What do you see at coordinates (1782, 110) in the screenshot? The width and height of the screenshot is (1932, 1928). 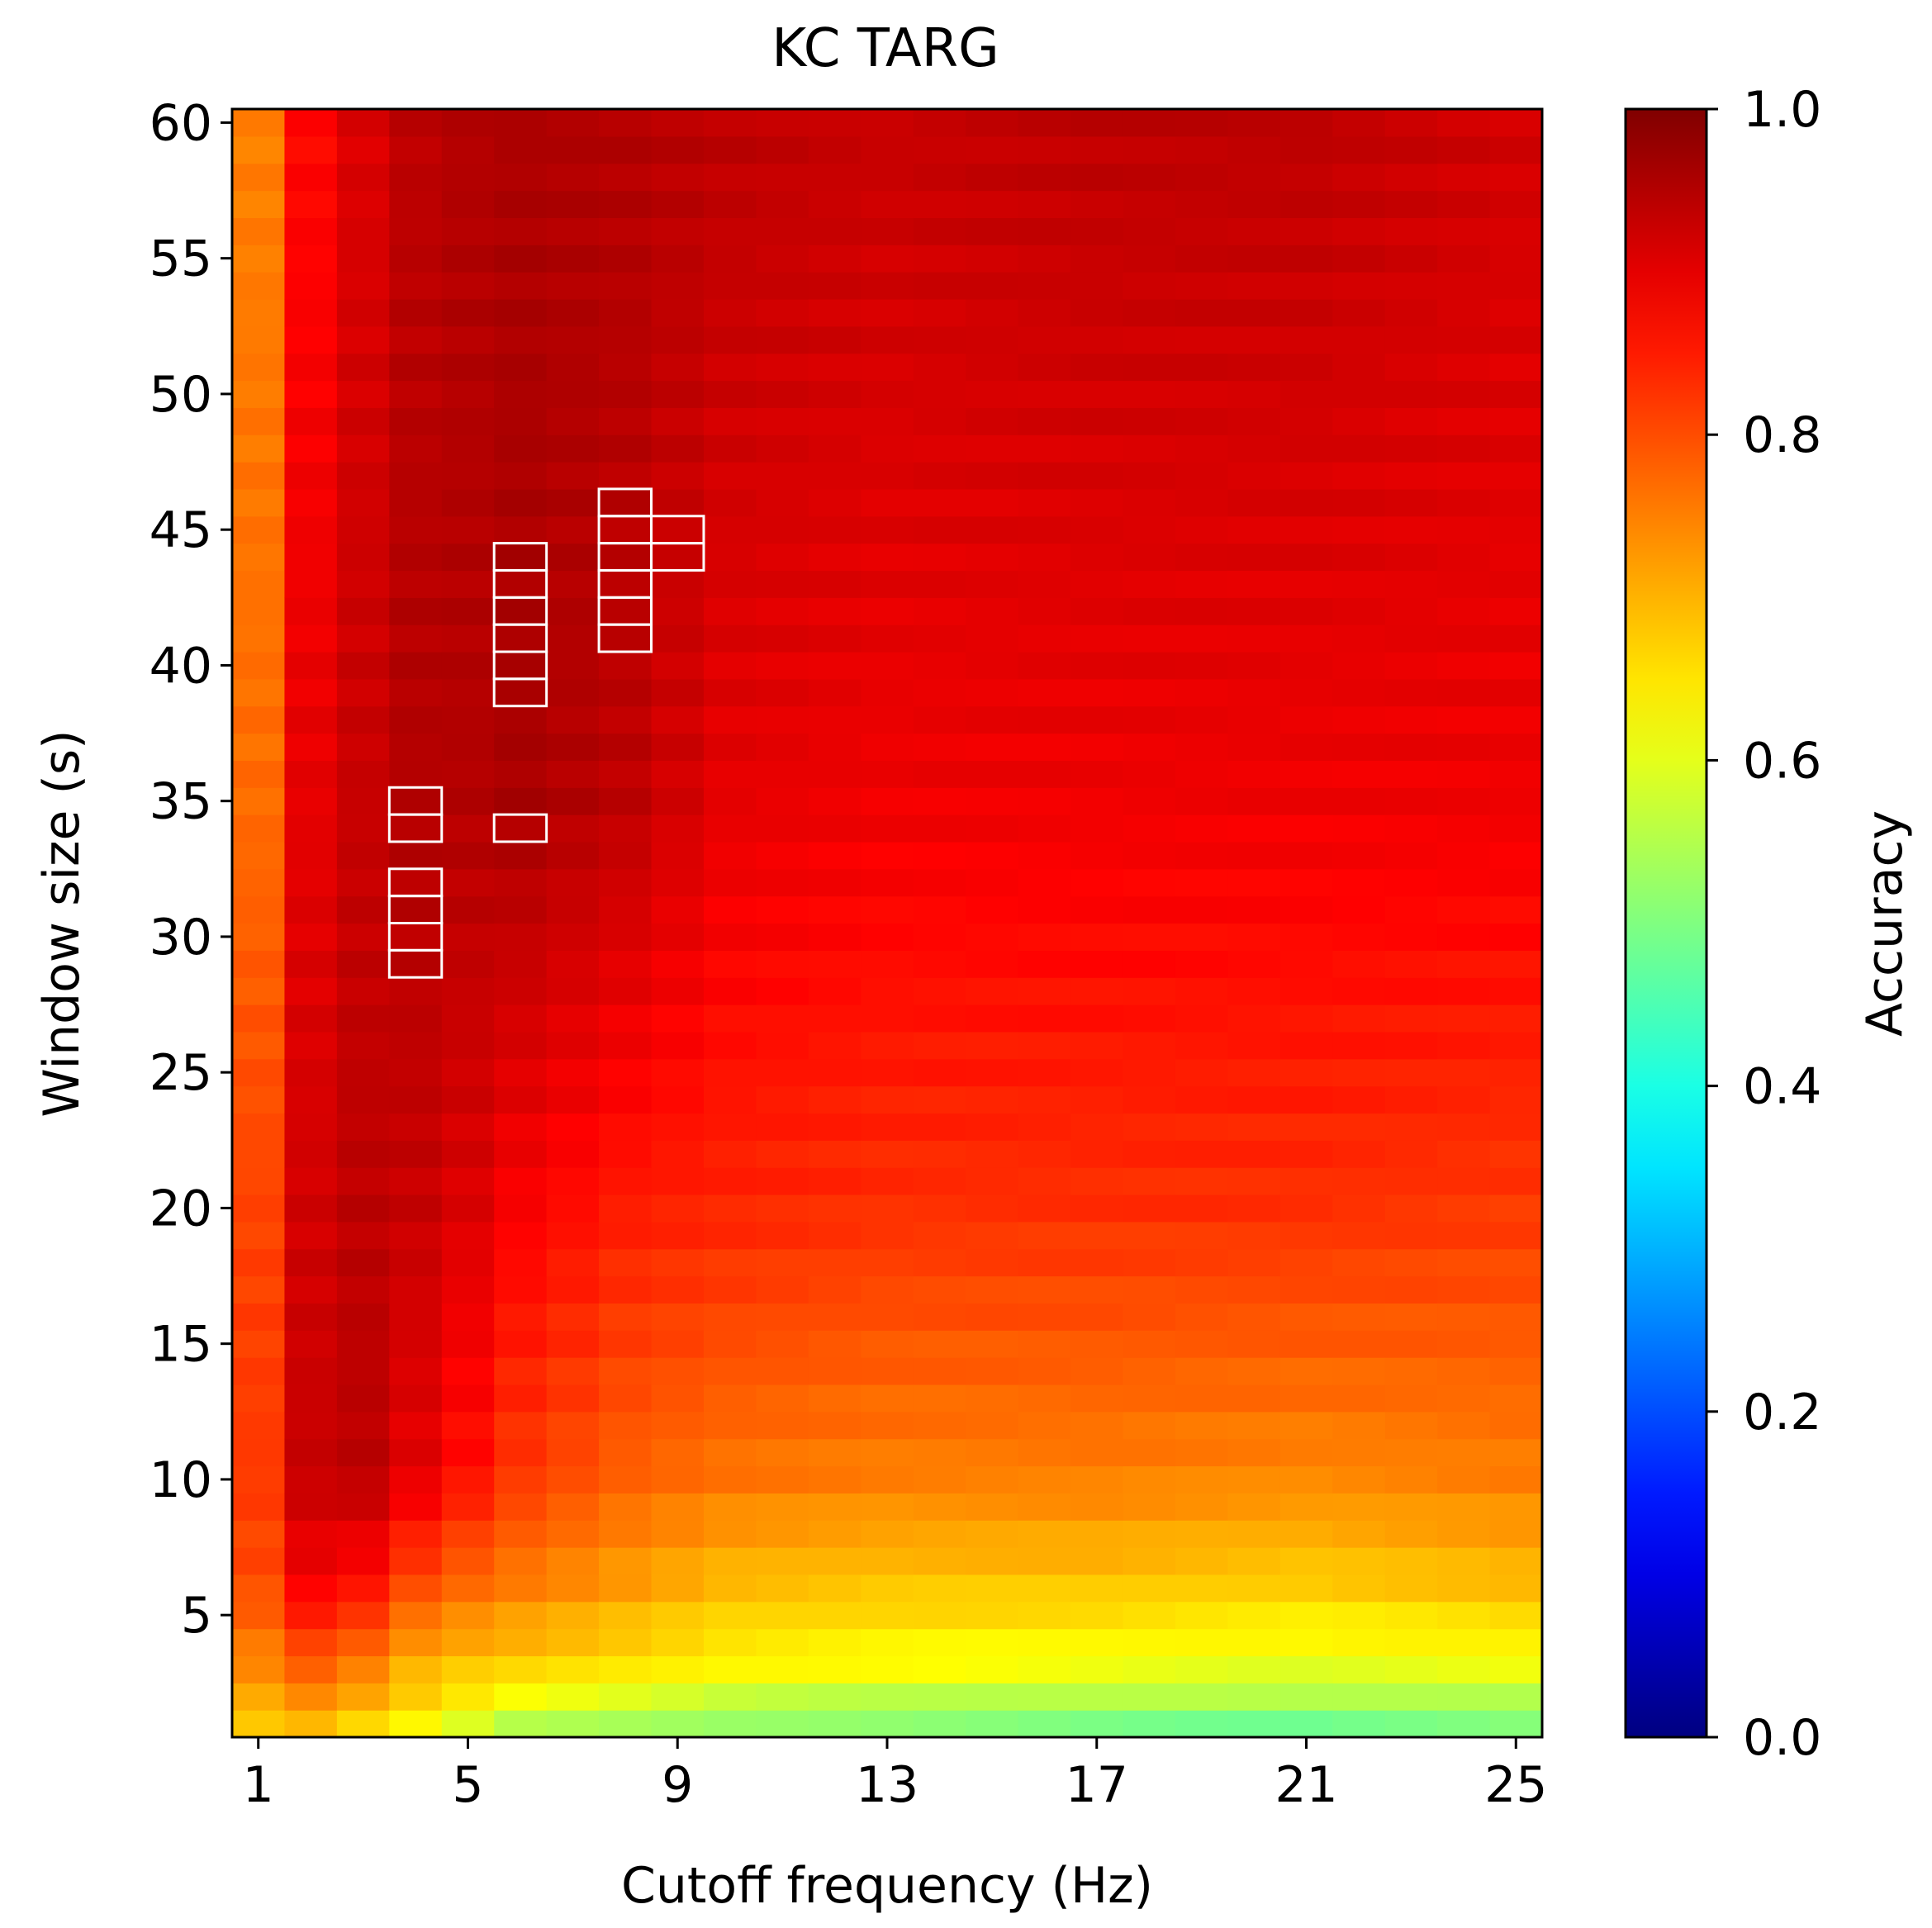 I see `colorbar-tick-label: 1.0` at bounding box center [1782, 110].